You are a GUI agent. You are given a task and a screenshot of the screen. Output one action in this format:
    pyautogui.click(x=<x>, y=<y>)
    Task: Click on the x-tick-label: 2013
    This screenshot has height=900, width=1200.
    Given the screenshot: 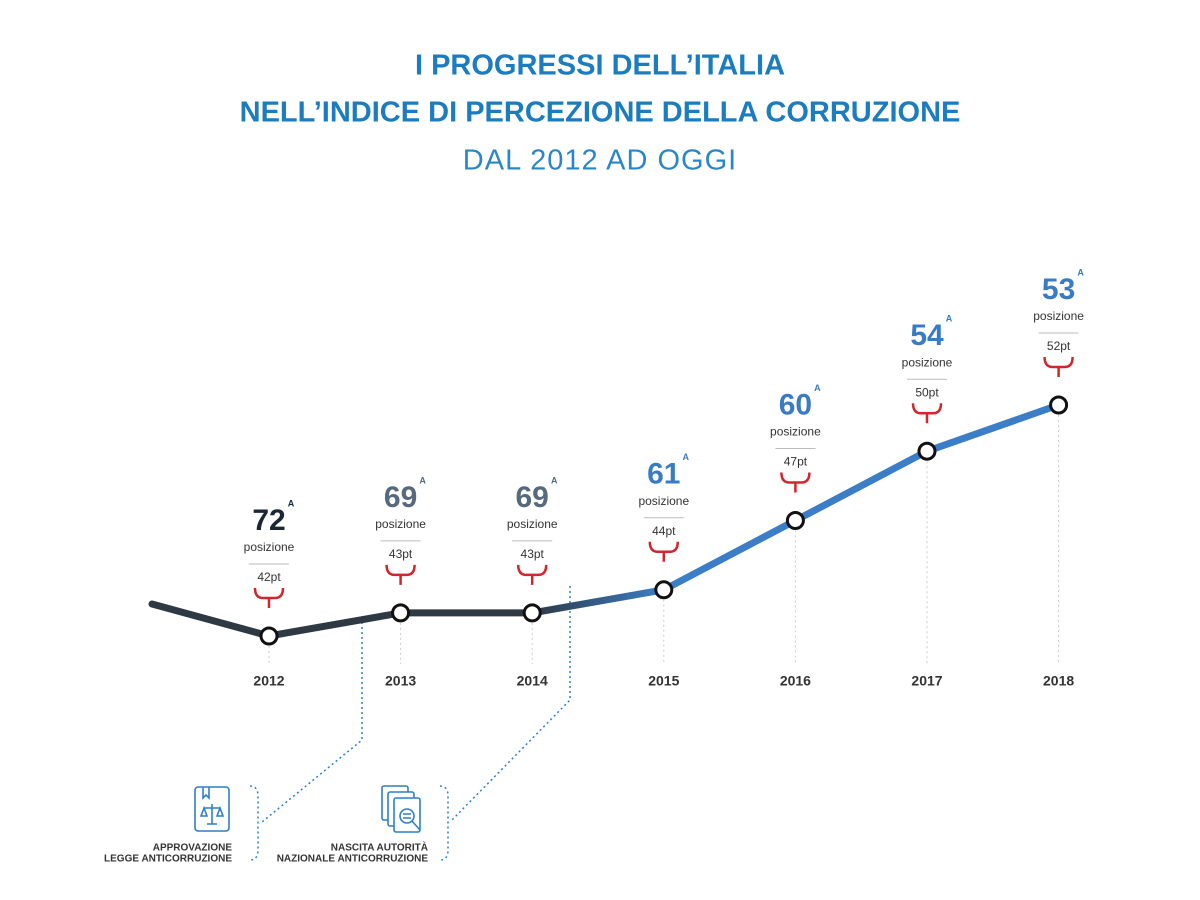 What is the action you would take?
    pyautogui.click(x=400, y=681)
    